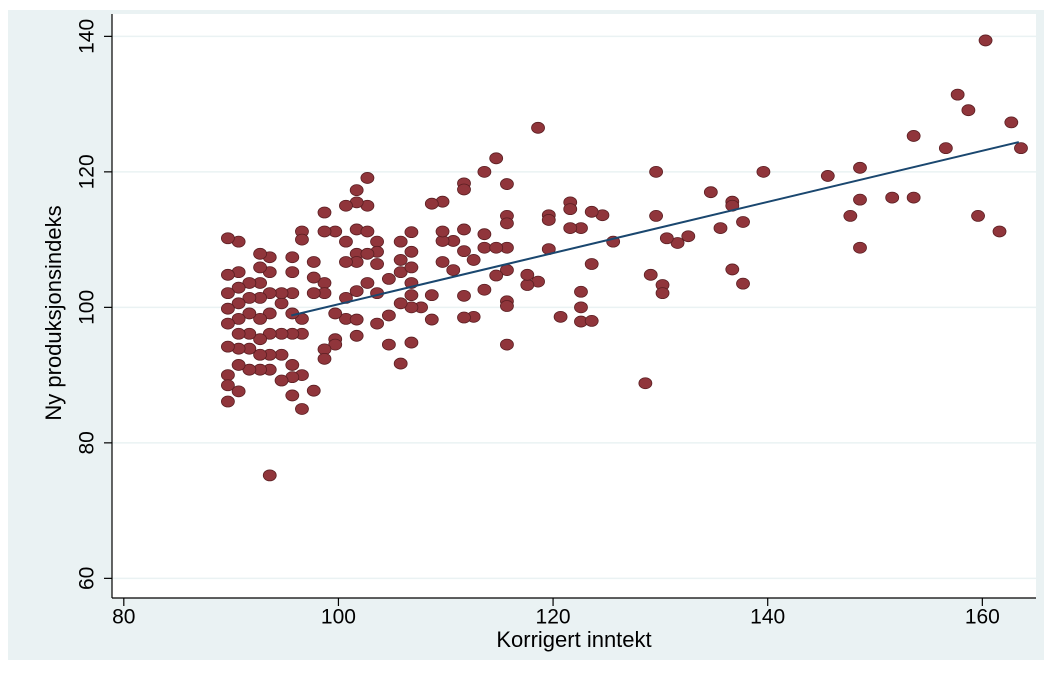 The width and height of the screenshot is (1052, 680). What do you see at coordinates (982, 617) in the screenshot?
I see `x-tick-label: 160` at bounding box center [982, 617].